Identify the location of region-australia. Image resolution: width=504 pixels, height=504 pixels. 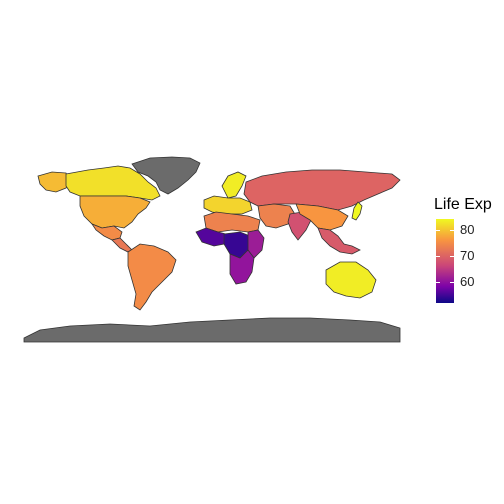
(351, 280).